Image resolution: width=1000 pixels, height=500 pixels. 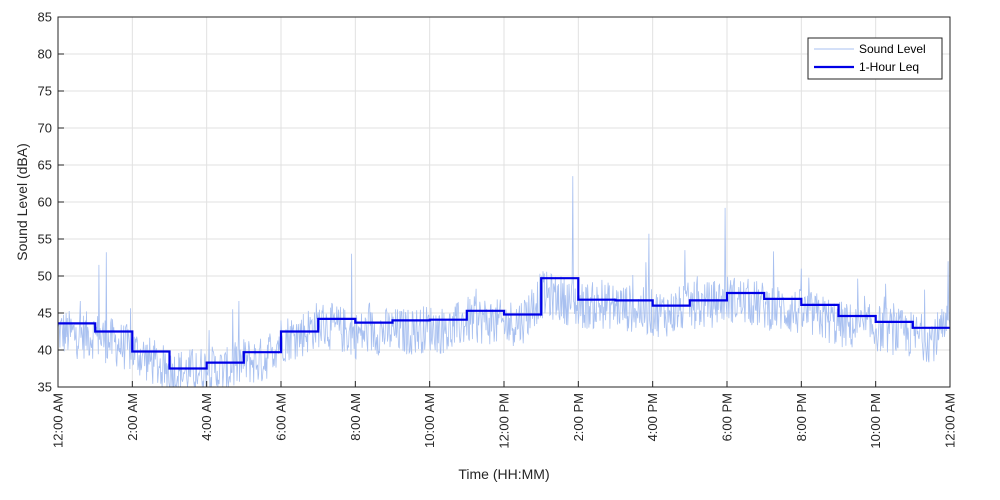 I want to click on y-tick-label: 75, so click(x=45, y=91).